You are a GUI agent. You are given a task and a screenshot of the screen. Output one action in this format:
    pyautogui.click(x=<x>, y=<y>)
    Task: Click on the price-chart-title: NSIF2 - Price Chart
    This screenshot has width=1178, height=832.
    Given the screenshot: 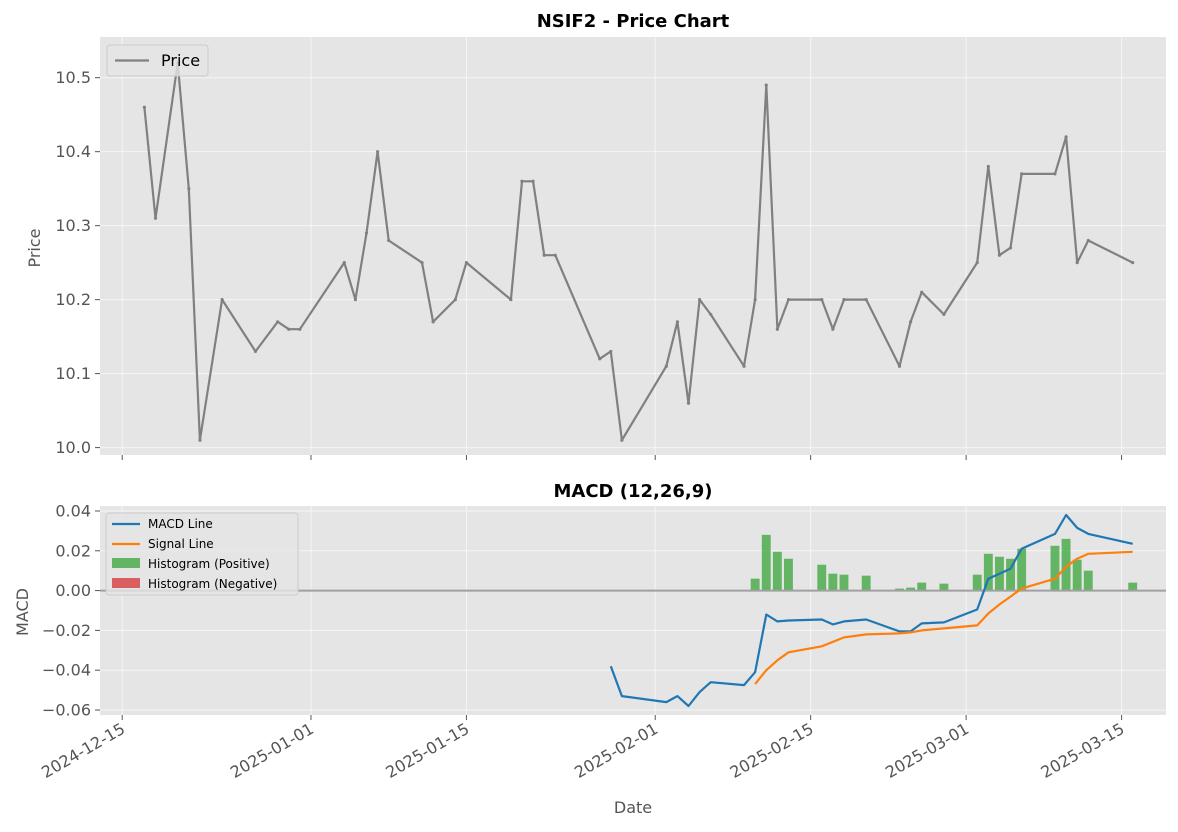 What is the action you would take?
    pyautogui.click(x=633, y=21)
    